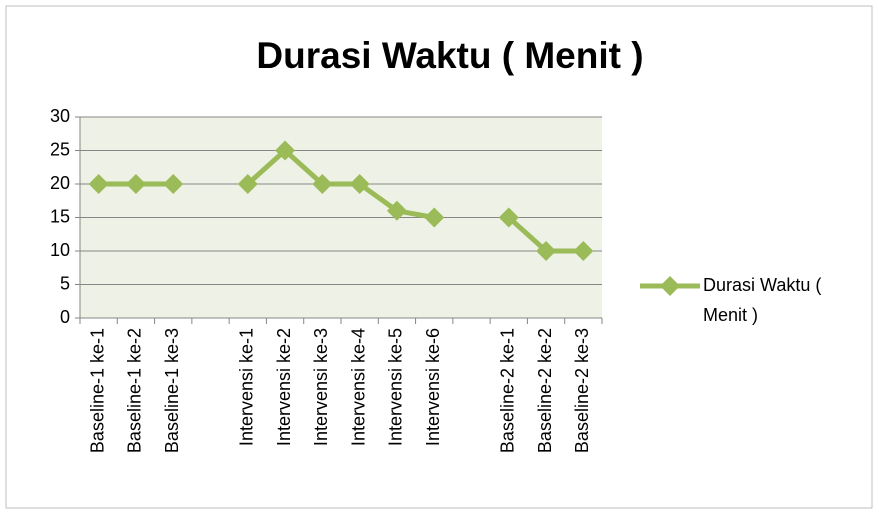 The height and width of the screenshot is (514, 879). I want to click on x-tick-label: Intervensi ke-4, so click(358, 387).